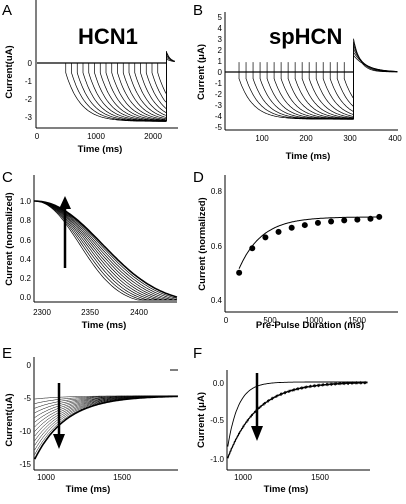 This screenshot has height=504, width=406. Describe the element at coordinates (25, 464) in the screenshot. I see `panel-e-ytick: -15` at that location.